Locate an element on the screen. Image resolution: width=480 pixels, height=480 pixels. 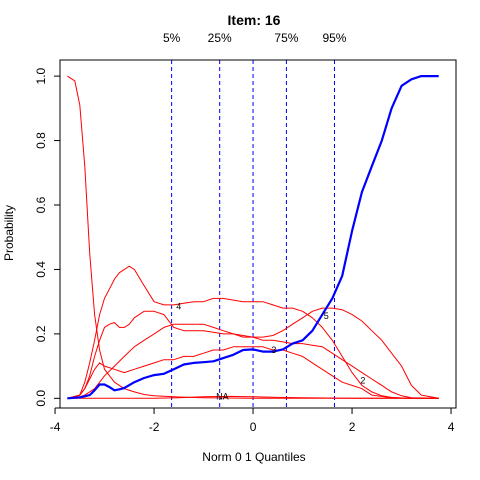
y-tick-label: 0.4 is located at coordinates (41, 269).